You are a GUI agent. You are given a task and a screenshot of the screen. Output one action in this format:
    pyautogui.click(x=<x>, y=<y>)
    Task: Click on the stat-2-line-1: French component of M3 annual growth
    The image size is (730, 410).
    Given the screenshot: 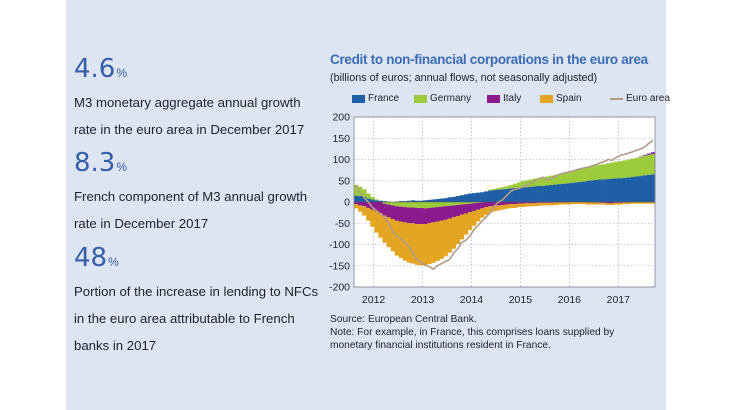 What is the action you would take?
    pyautogui.click(x=191, y=196)
    